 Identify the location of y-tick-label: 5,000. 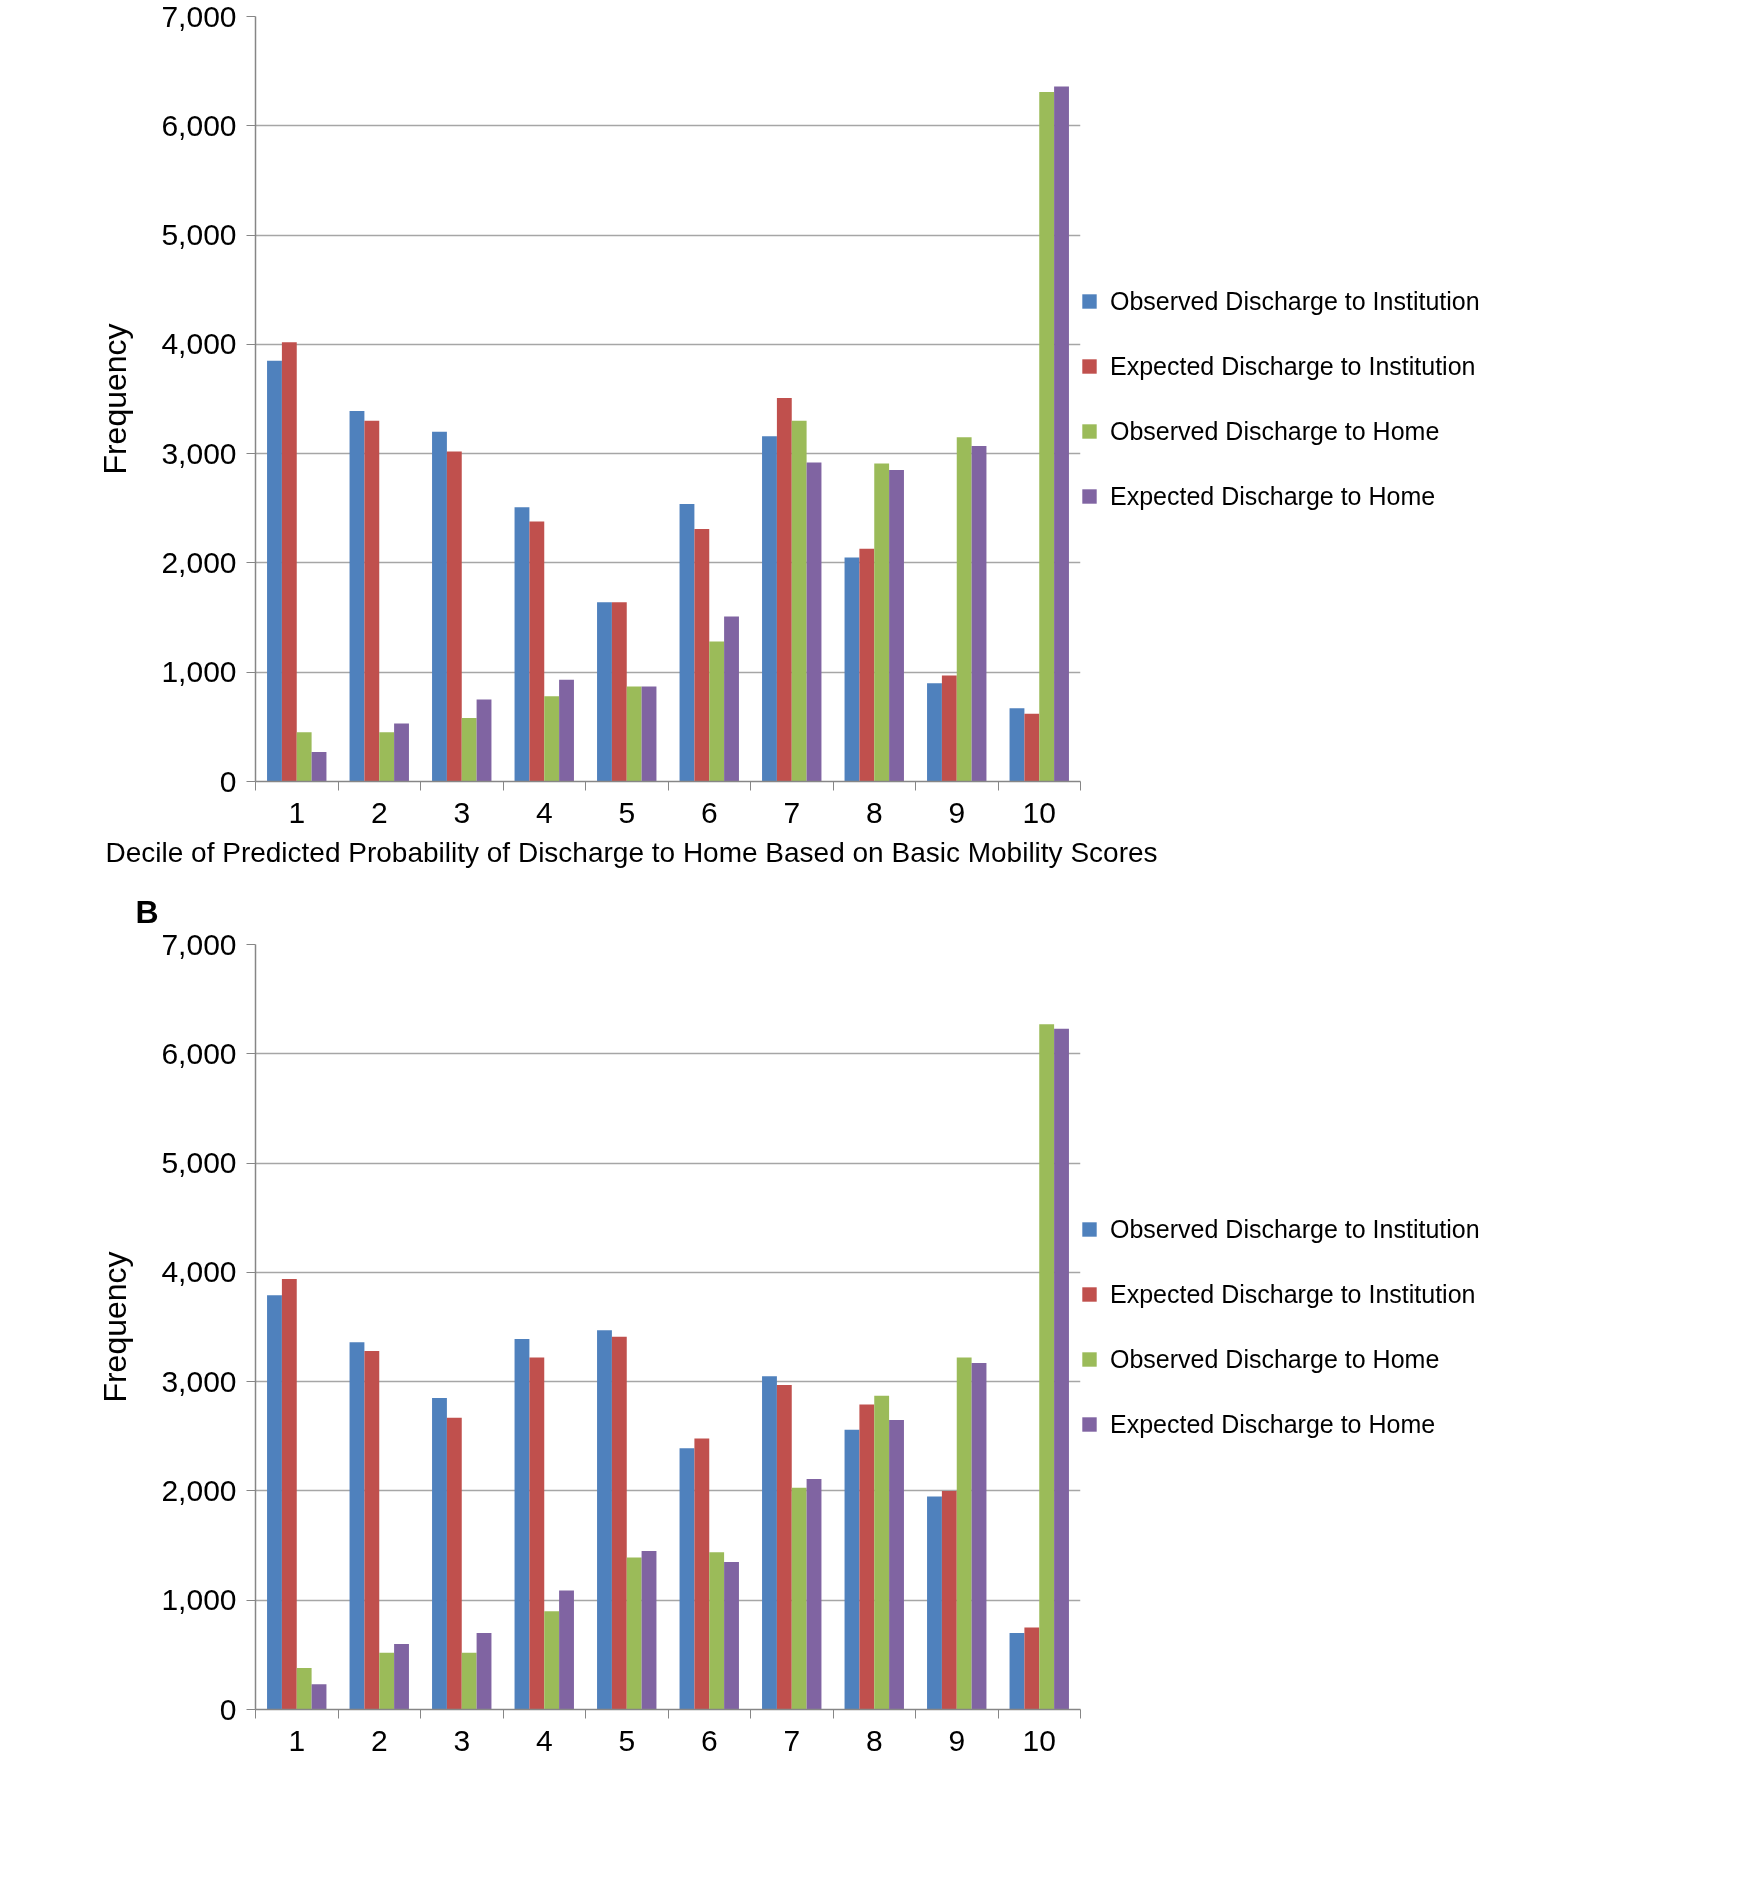
(199, 235).